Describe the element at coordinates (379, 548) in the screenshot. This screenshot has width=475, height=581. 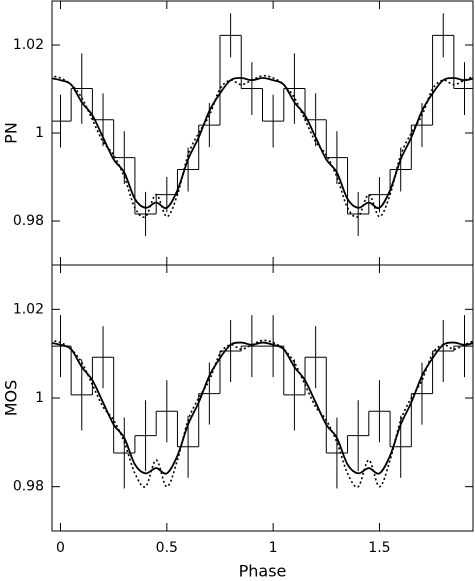
I see `x-tick-label: 1.5` at that location.